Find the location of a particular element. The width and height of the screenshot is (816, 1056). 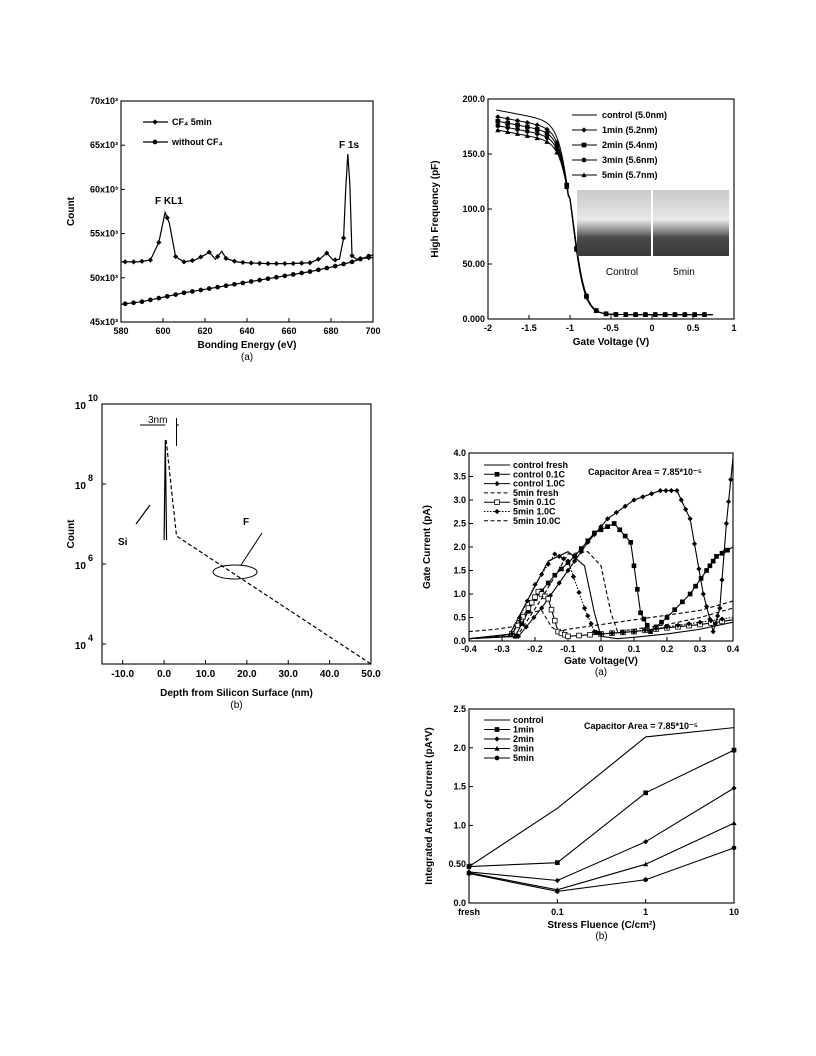

x-tick-label: 600 is located at coordinates (162, 331).